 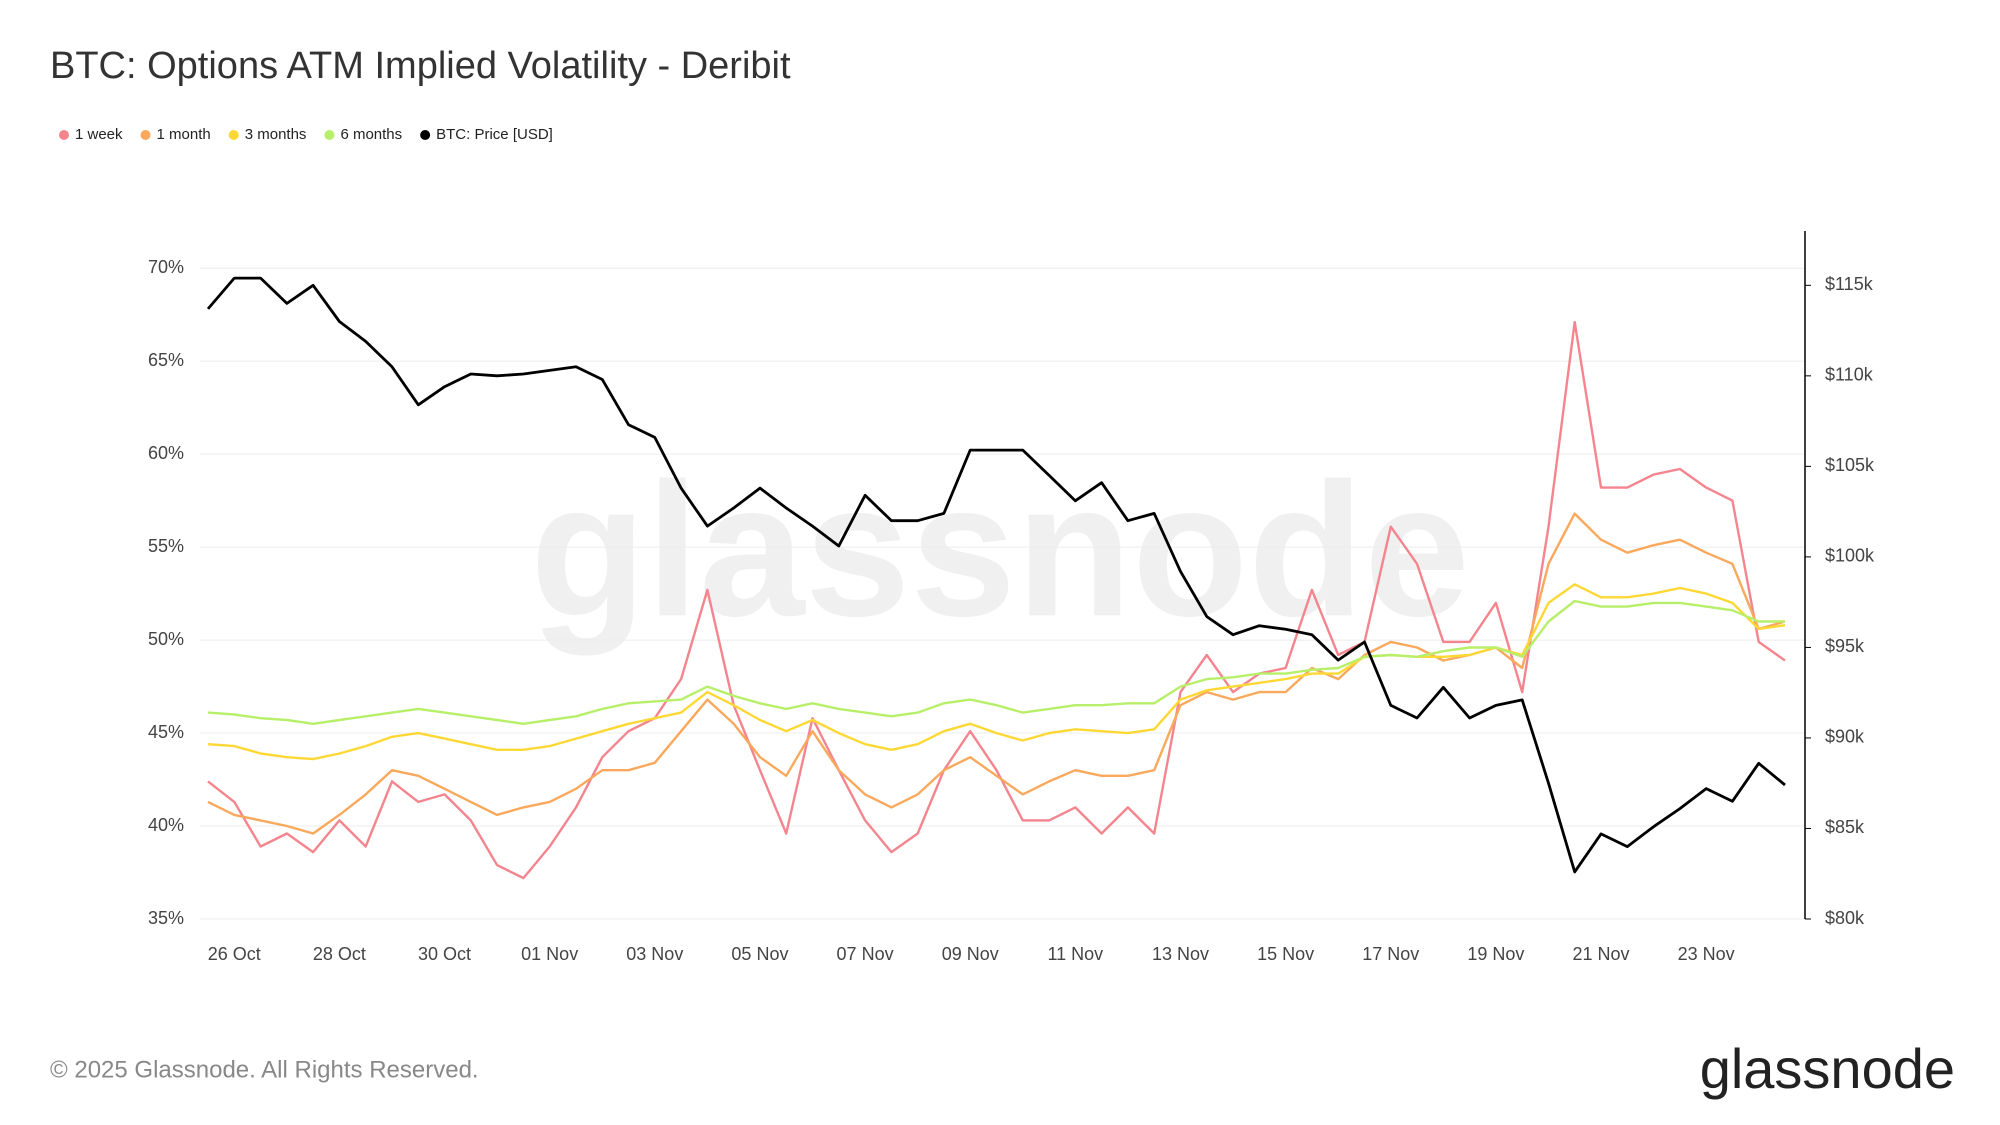 What do you see at coordinates (549, 954) in the screenshot?
I see `x-tick-label: 01 Nov` at bounding box center [549, 954].